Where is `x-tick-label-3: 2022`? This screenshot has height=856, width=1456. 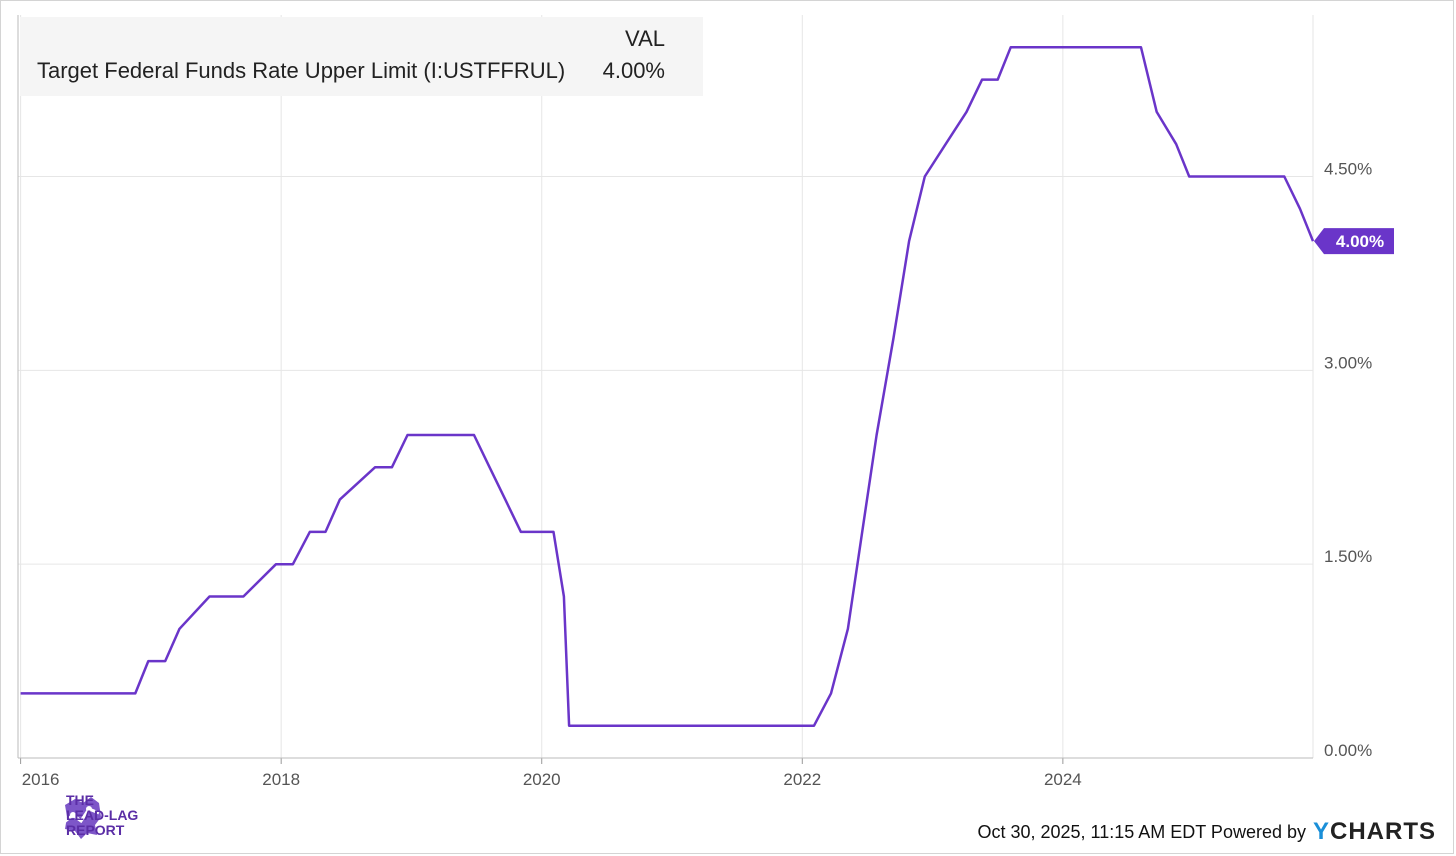
x-tick-label-3: 2022 is located at coordinates (802, 779).